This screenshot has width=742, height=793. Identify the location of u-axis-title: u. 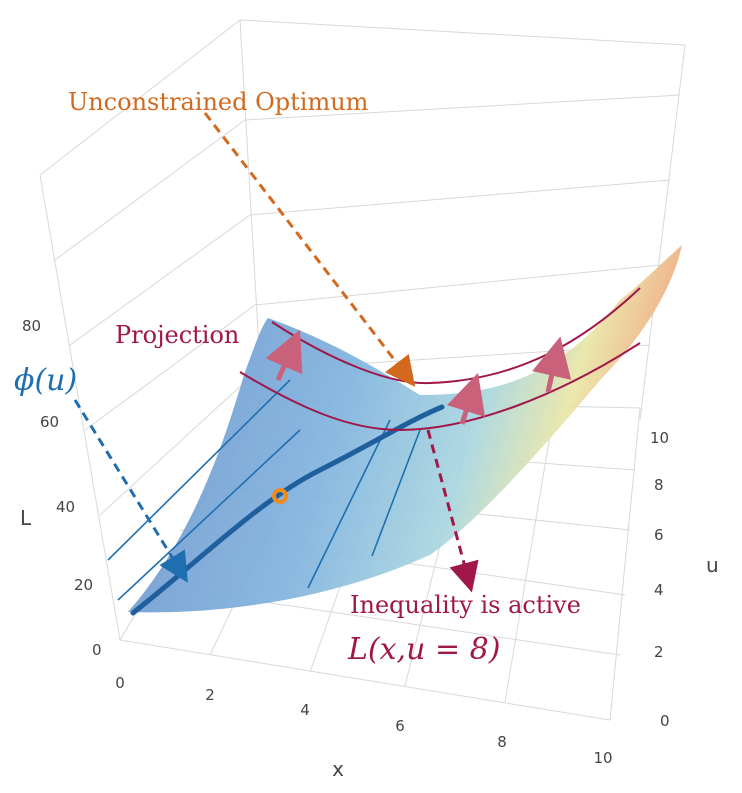
(712, 565).